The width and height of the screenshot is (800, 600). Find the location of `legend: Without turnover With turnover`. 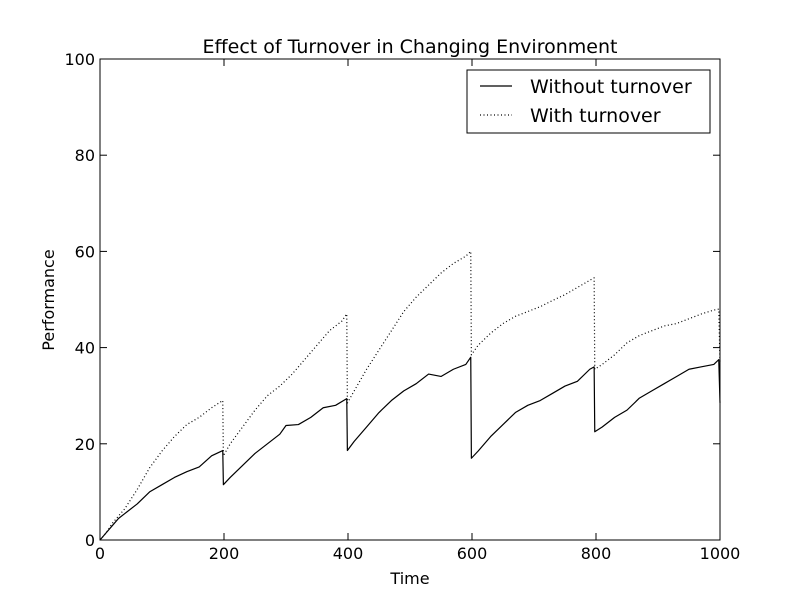

legend: Without turnover With turnover is located at coordinates (588, 101).